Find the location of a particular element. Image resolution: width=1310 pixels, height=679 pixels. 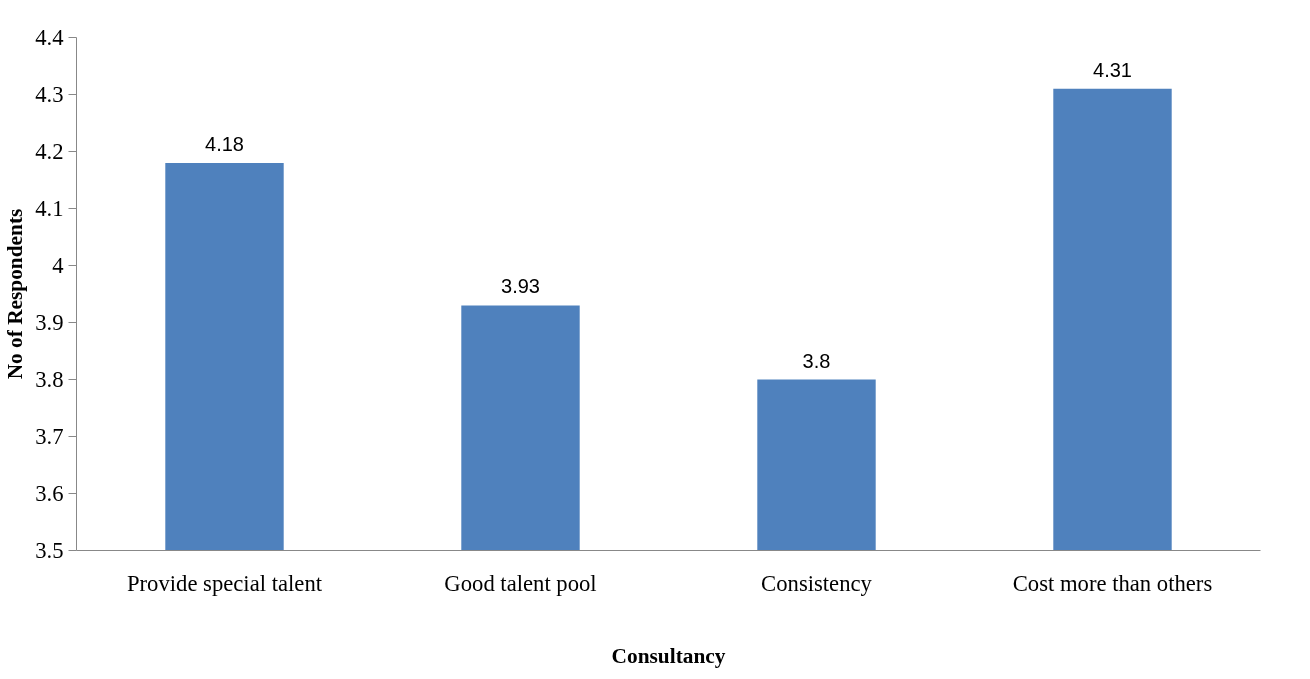

data-label: 3.93 is located at coordinates (520, 286).